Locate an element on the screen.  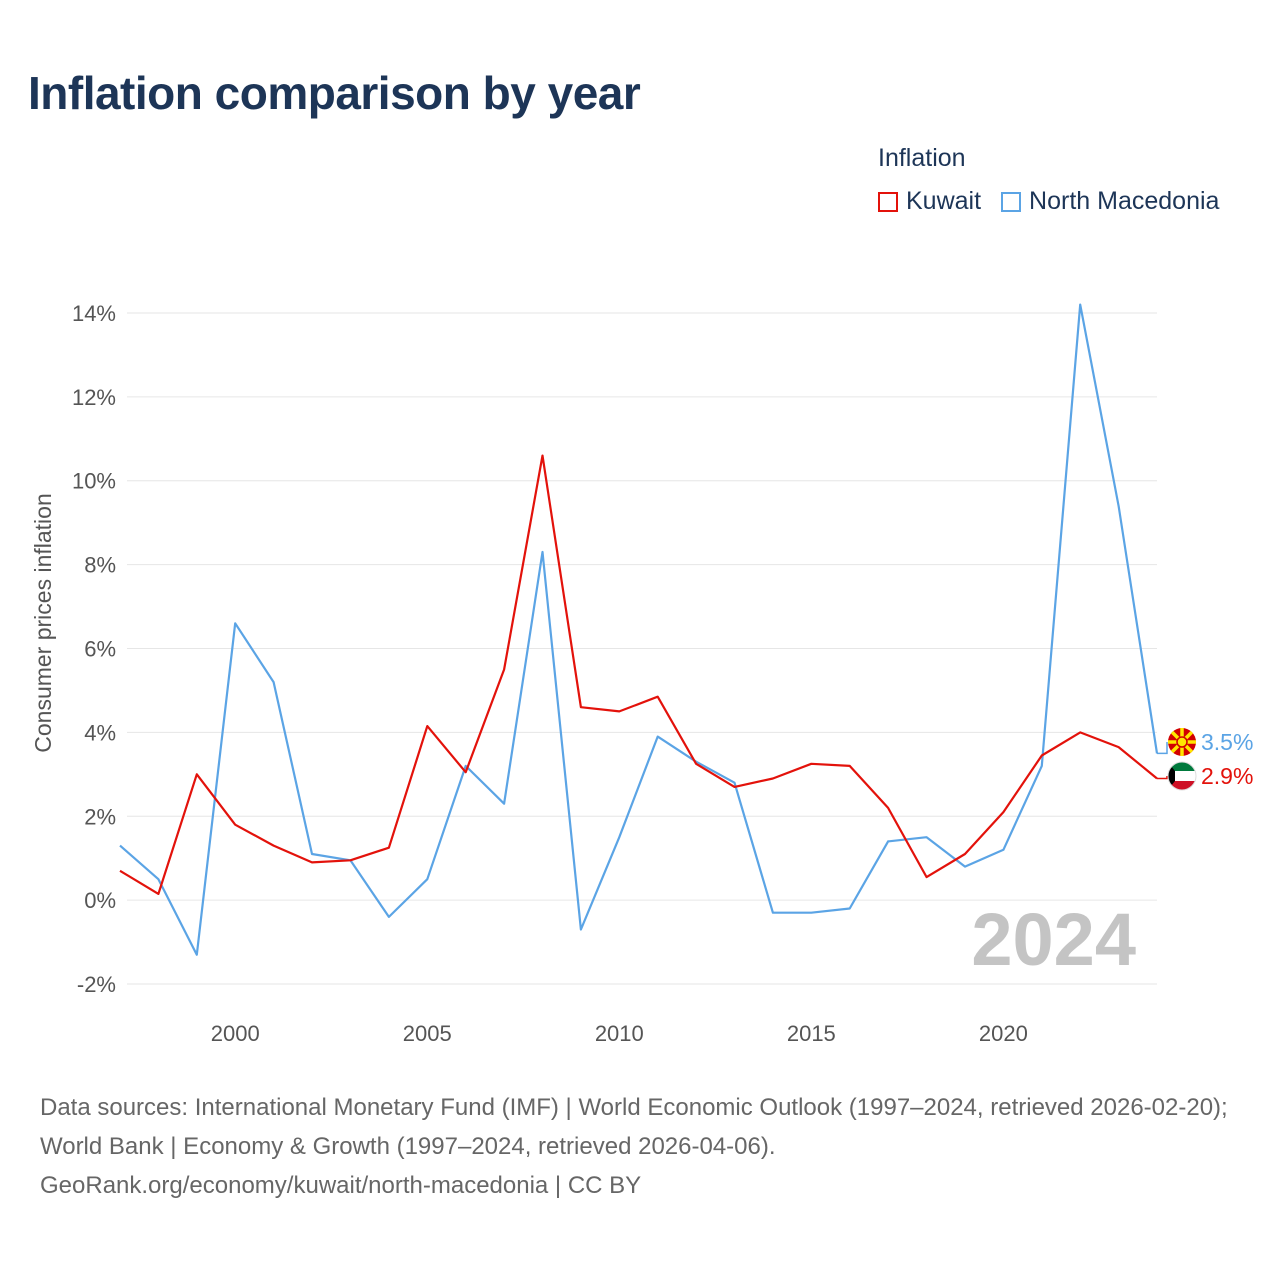
legend-label-north-macedonia: North Macedonia is located at coordinates (1124, 201).